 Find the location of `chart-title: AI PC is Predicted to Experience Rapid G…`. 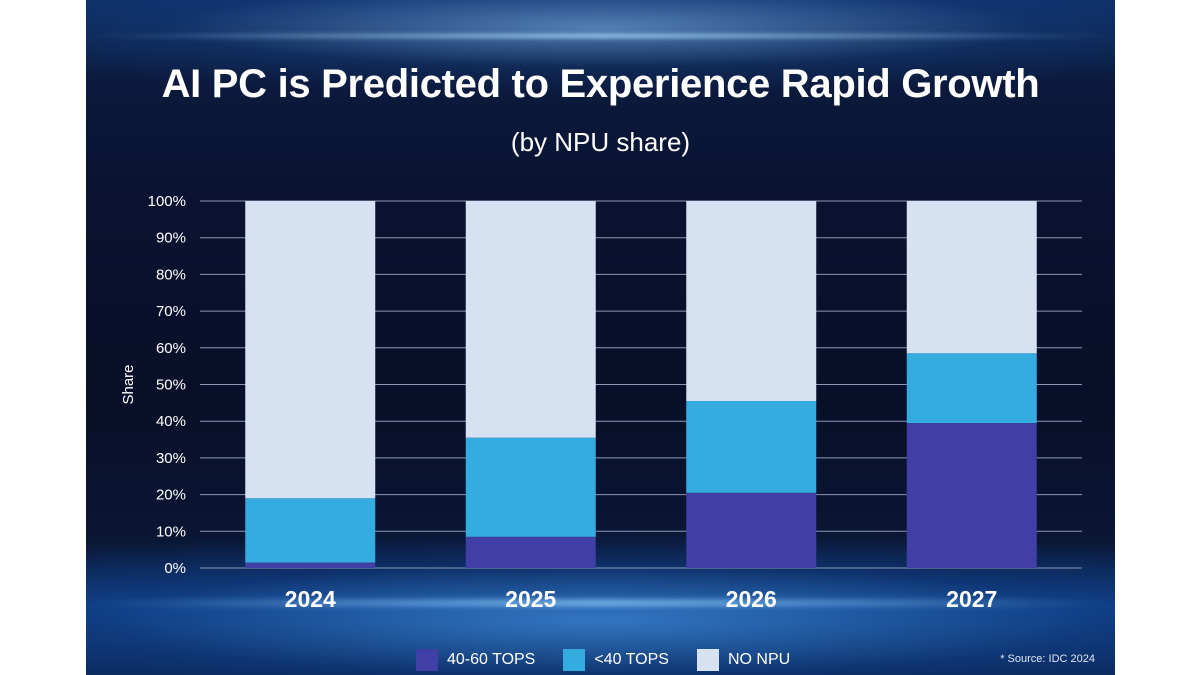

chart-title: AI PC is Predicted to Experience Rapid G… is located at coordinates (600, 84).